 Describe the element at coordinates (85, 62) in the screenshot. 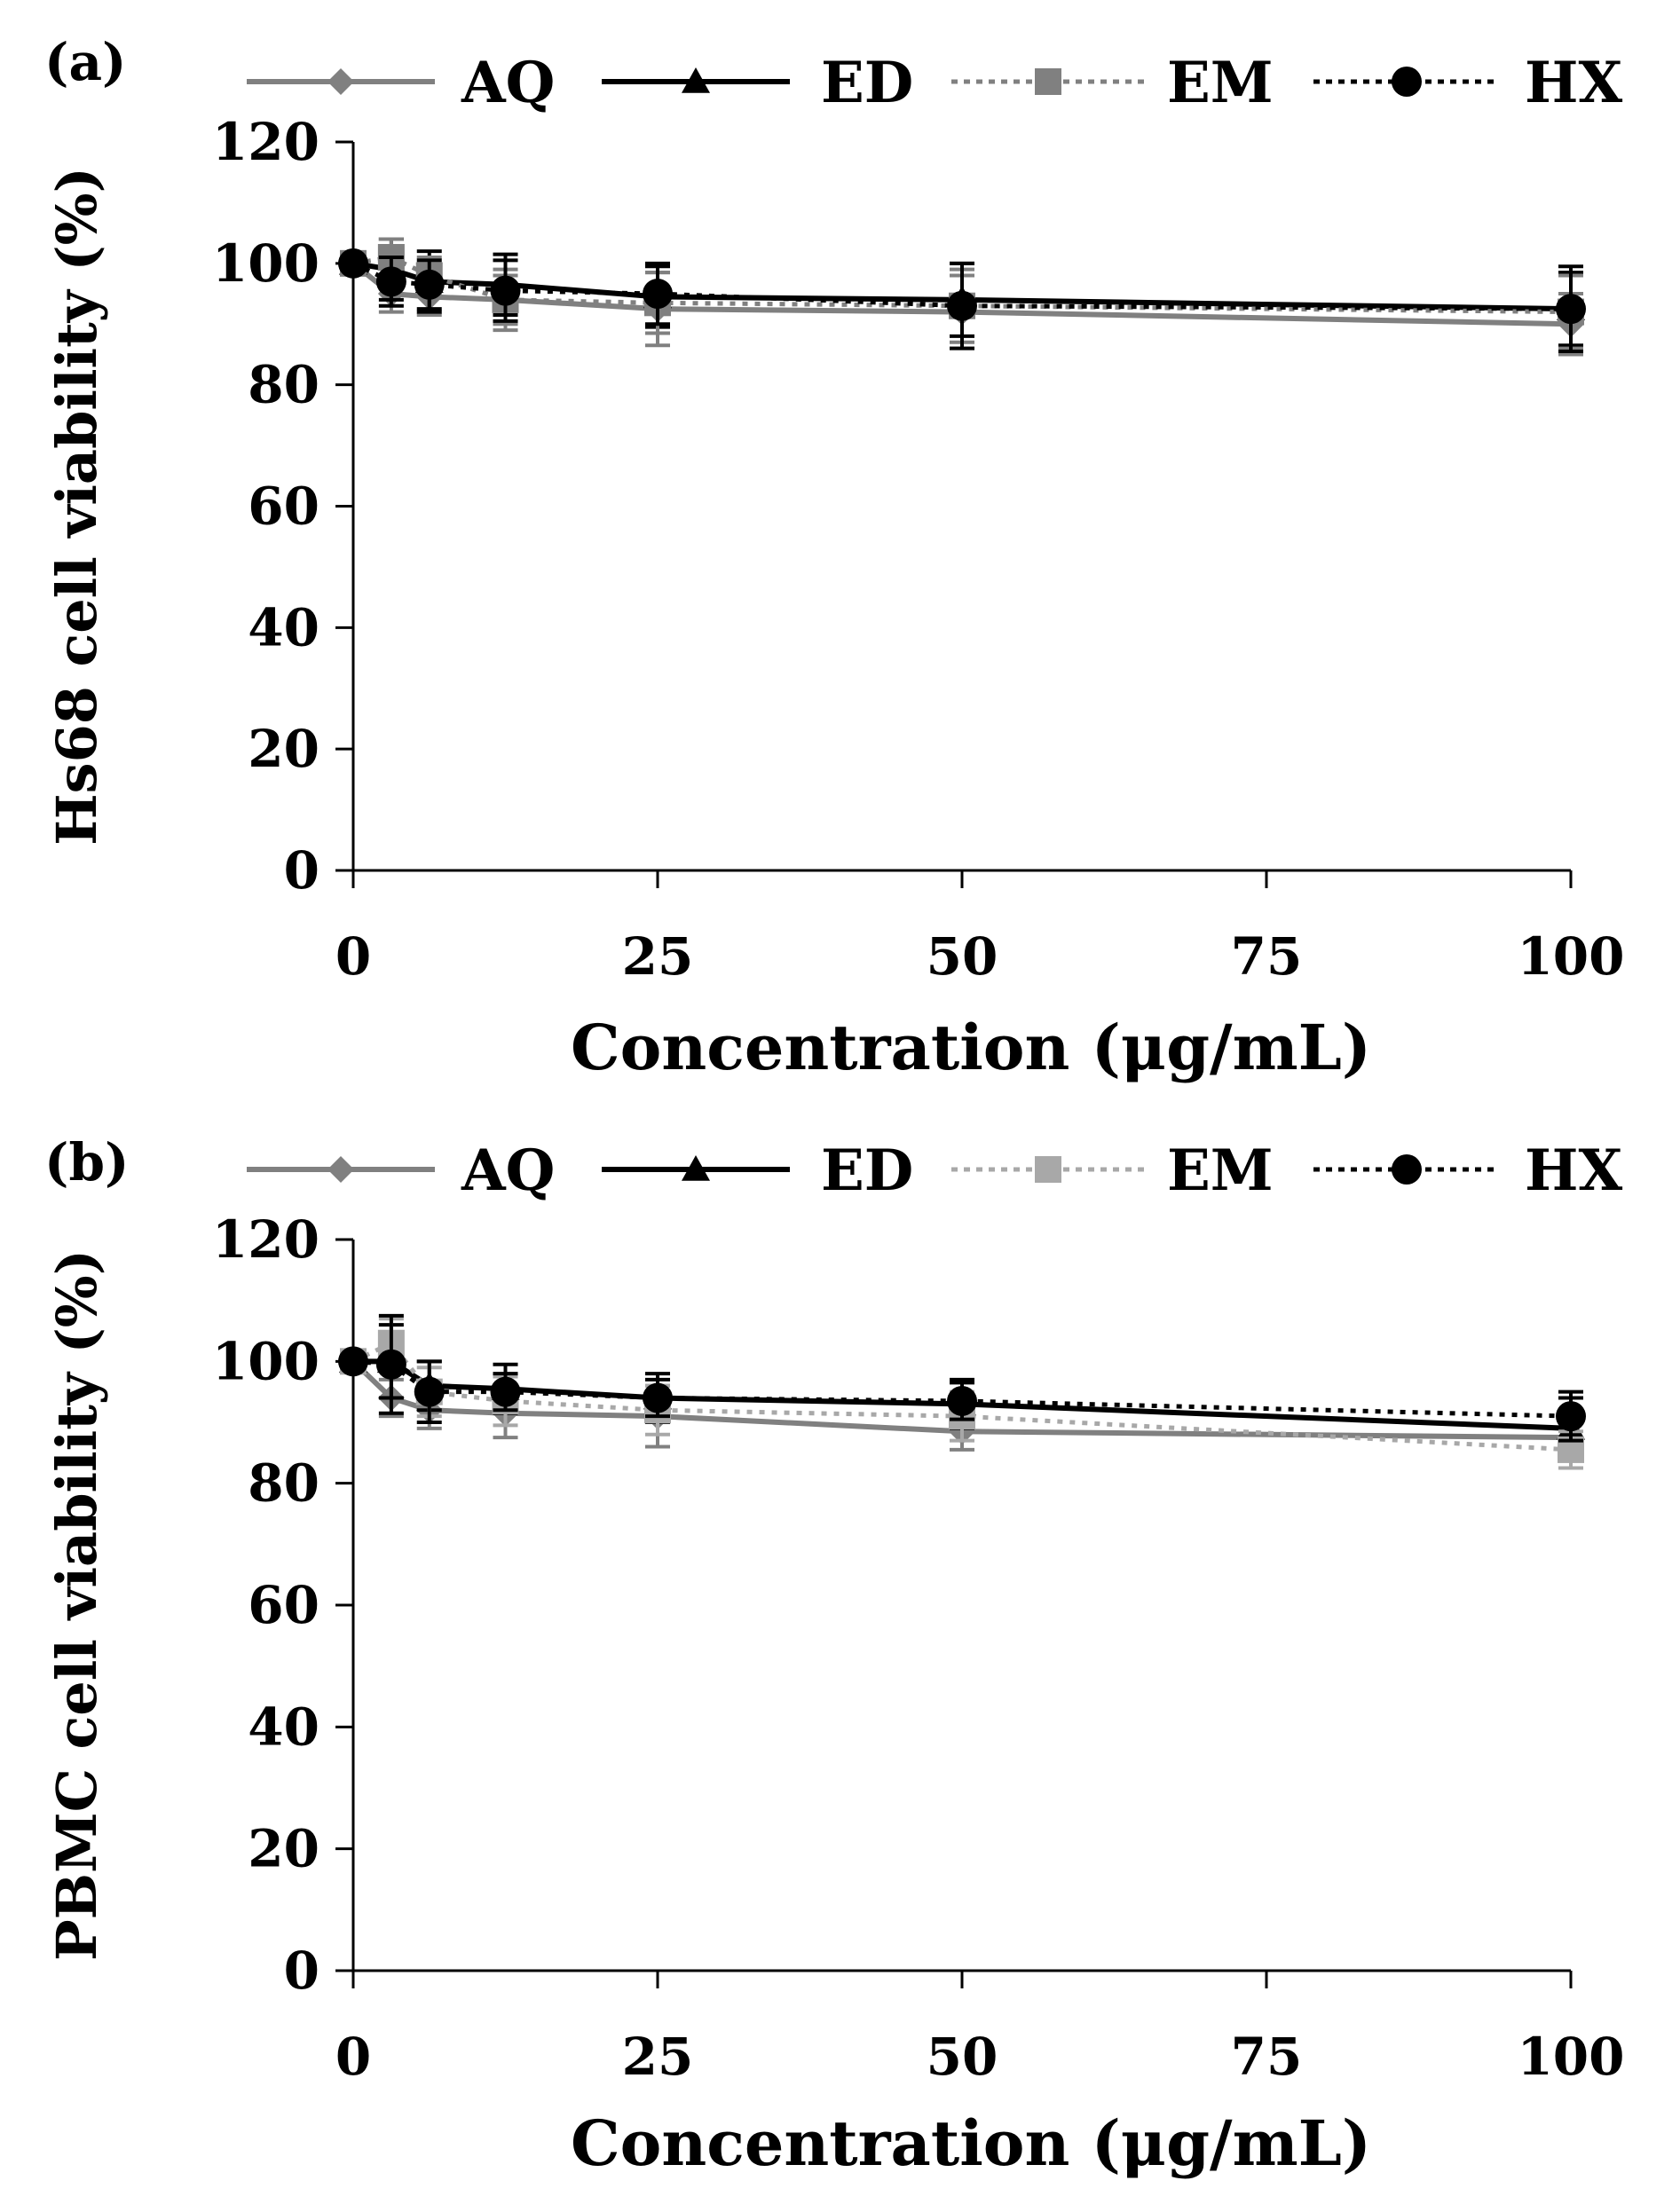

I see `panel-label: (a)` at that location.